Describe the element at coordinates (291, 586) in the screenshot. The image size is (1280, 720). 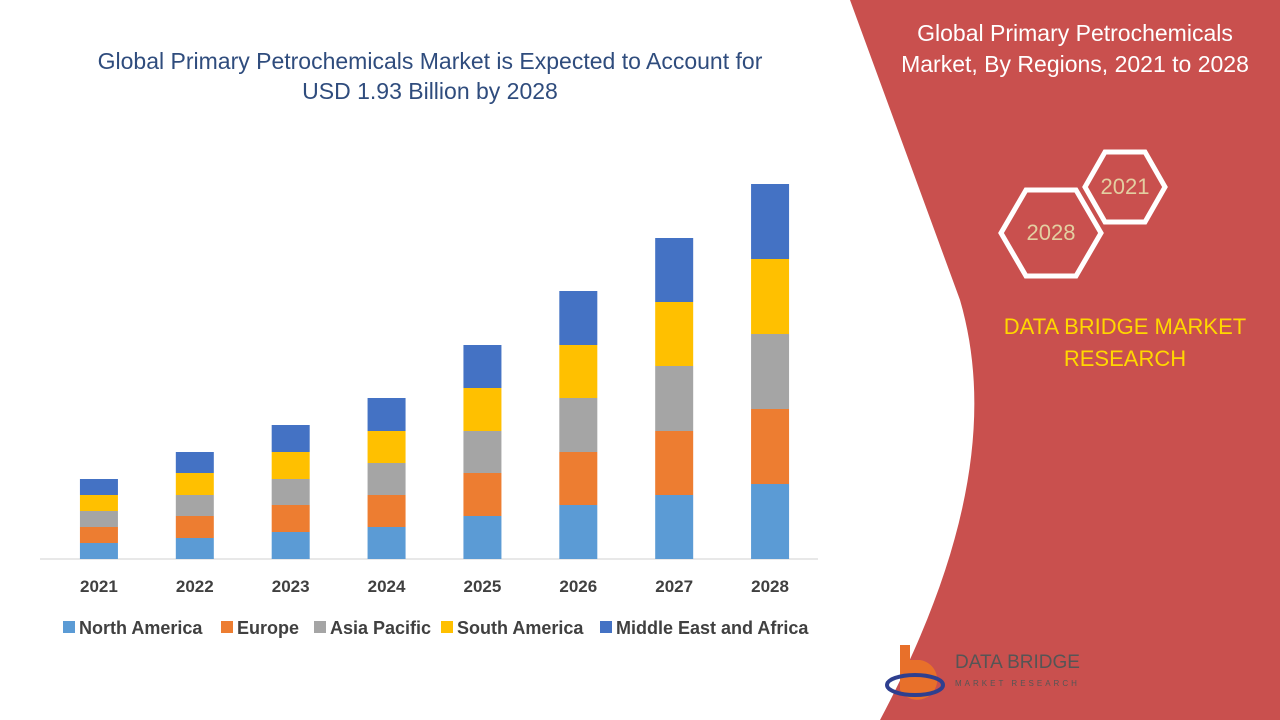
I see `x-tick-label: 2023` at that location.